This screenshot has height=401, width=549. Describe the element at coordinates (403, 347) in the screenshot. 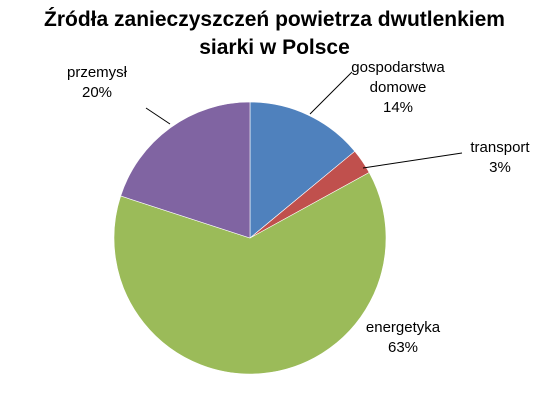

I see `slice-percent-label-2: 63%` at that location.